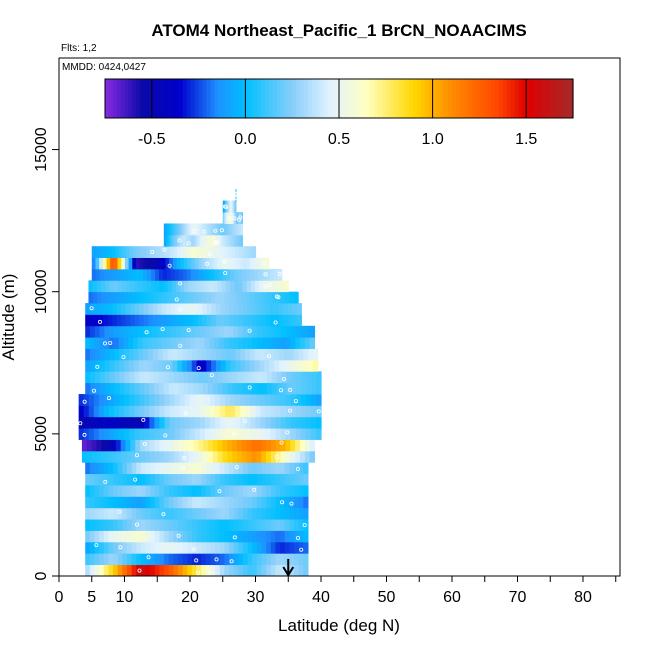 The width and height of the screenshot is (650, 650). What do you see at coordinates (125, 597) in the screenshot?
I see `x-tick-label: 10` at bounding box center [125, 597].